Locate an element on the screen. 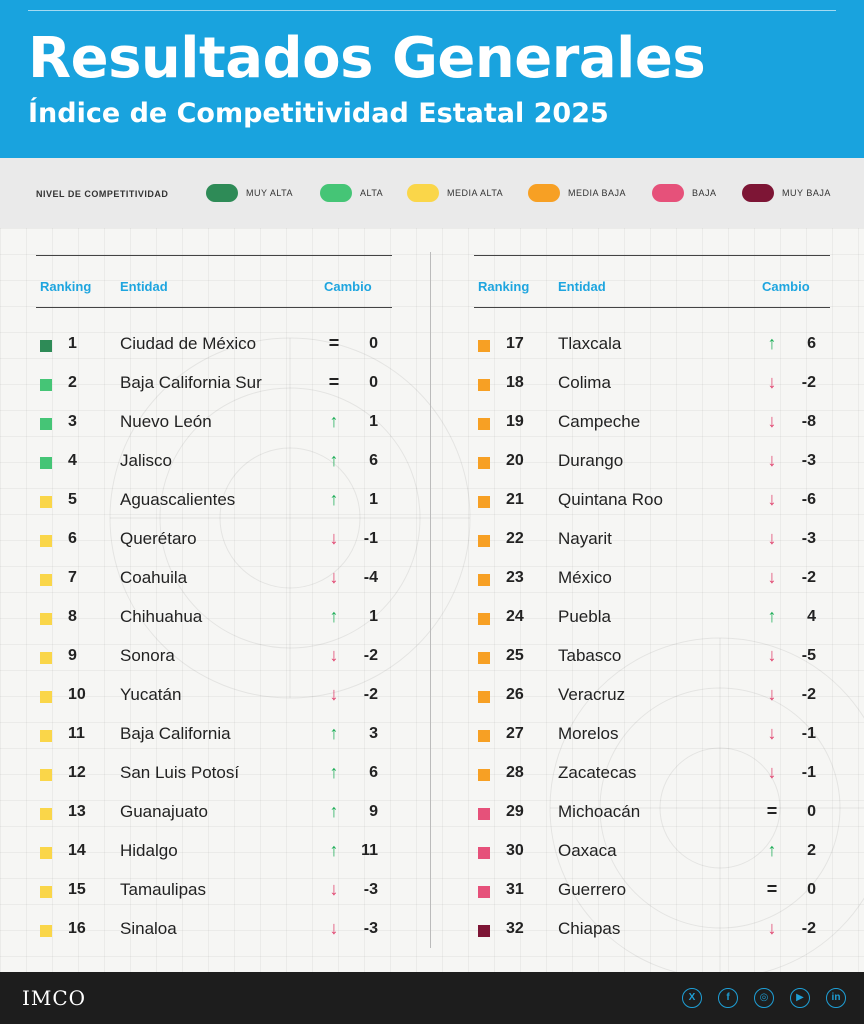 This screenshot has width=864, height=1024. legend-item: MUY BAJA is located at coordinates (786, 193).